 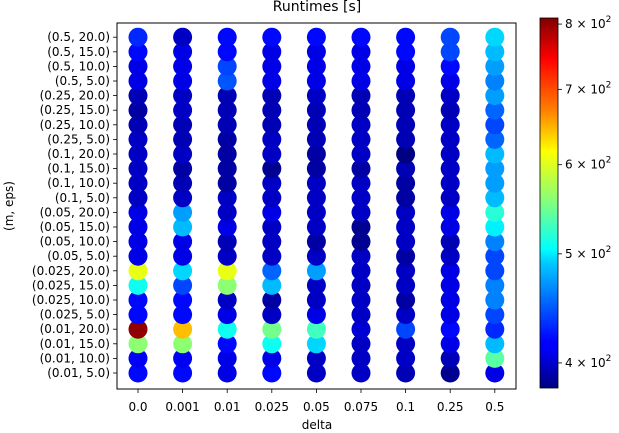 I want to click on colorbar-tick-label: 7 × 10², so click(x=588, y=88).